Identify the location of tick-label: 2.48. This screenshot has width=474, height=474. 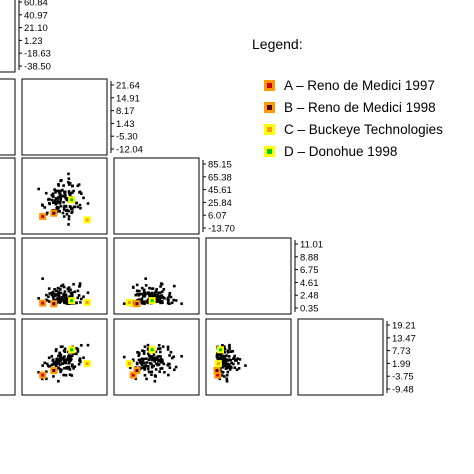
(309, 296).